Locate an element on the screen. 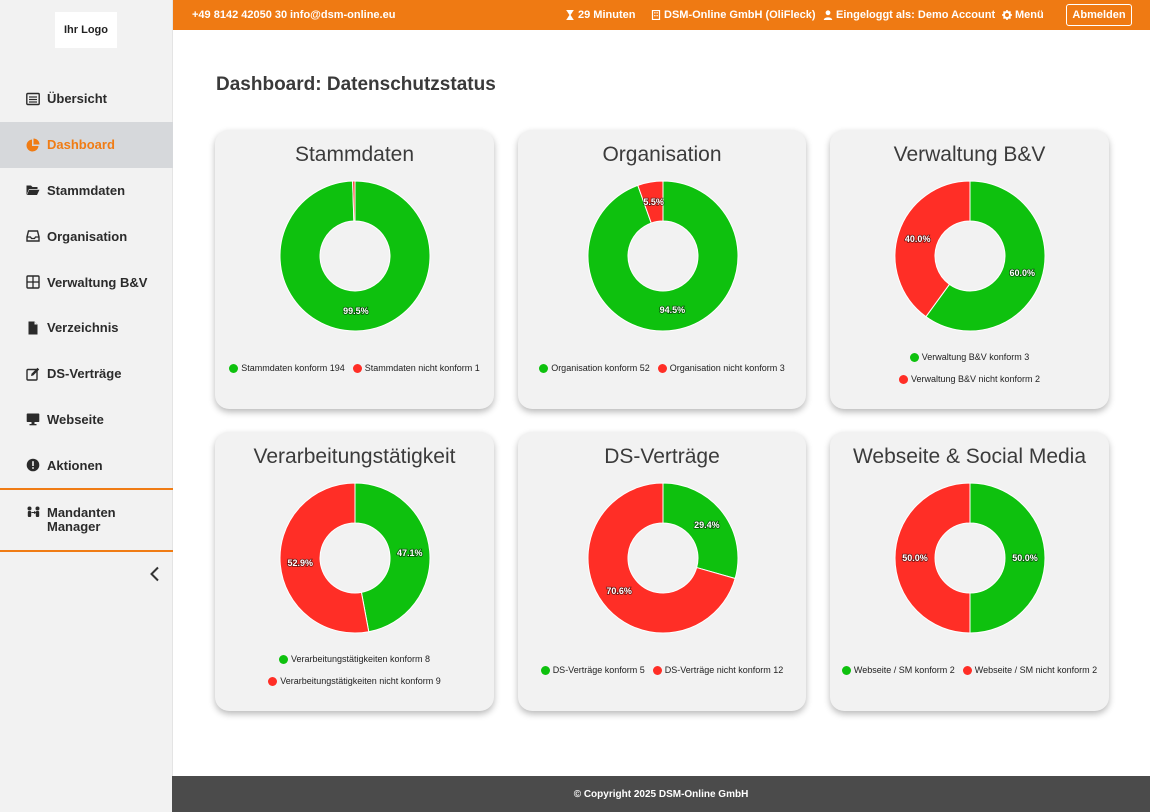  gear-icon is located at coordinates (1007, 15).